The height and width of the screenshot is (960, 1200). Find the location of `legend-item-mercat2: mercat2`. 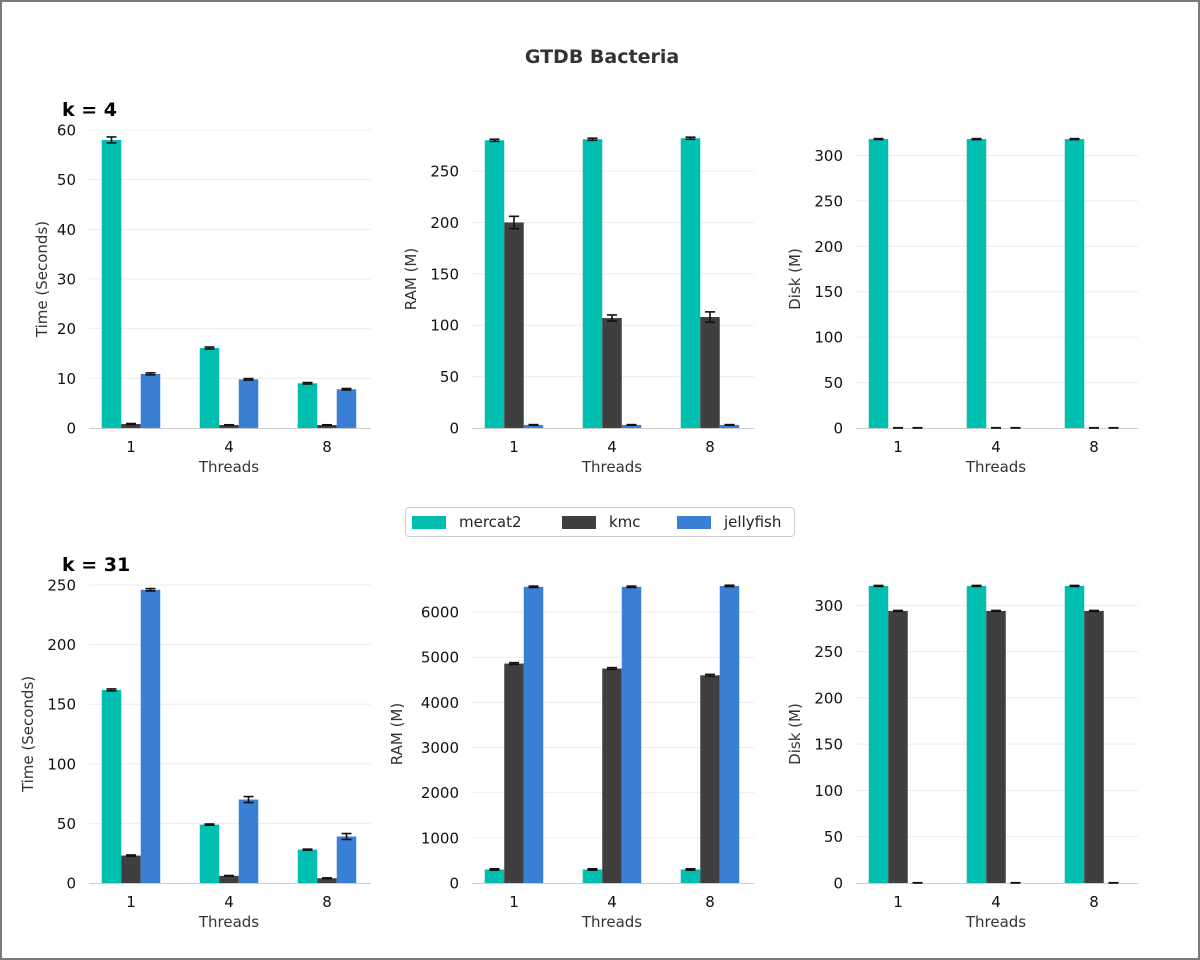

legend-item-mercat2: mercat2 is located at coordinates (467, 522).